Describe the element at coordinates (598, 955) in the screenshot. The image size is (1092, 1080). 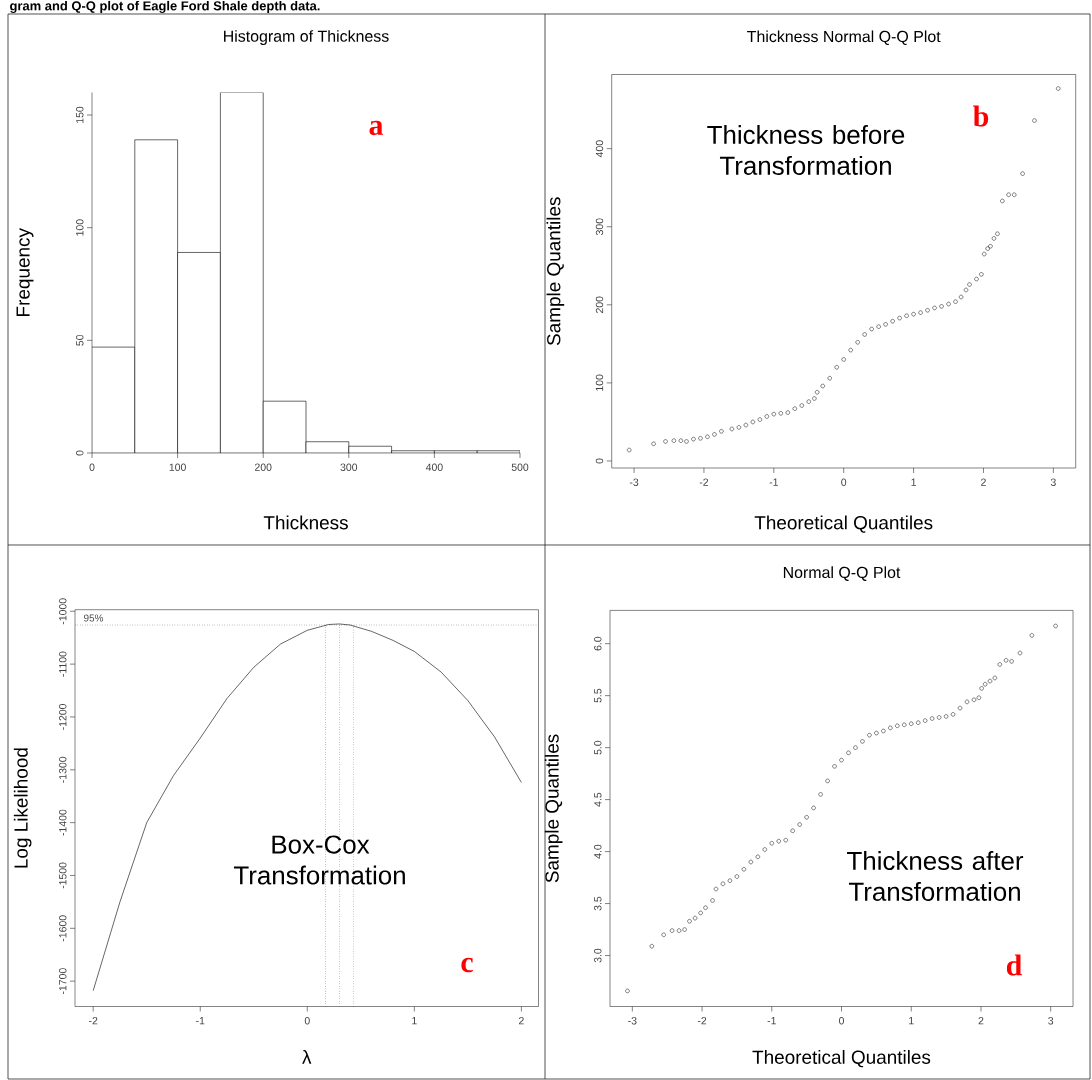
I see `y-tick-label: 3.0` at that location.